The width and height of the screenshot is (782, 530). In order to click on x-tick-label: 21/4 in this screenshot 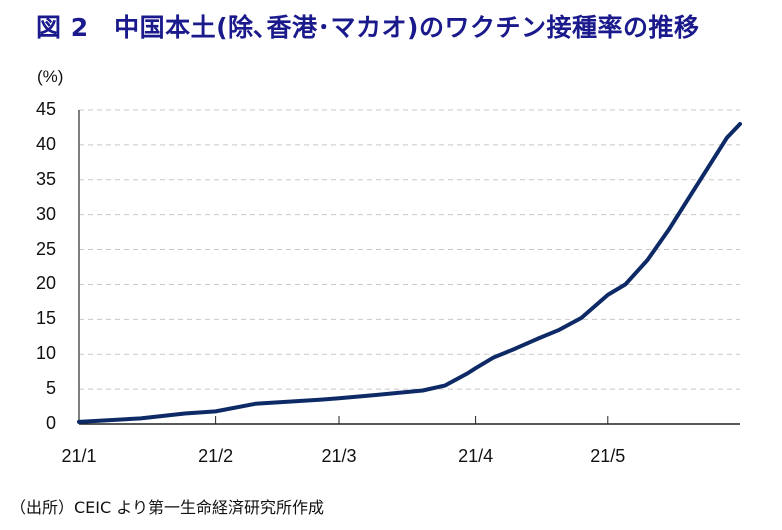, I will do `click(476, 456)`.